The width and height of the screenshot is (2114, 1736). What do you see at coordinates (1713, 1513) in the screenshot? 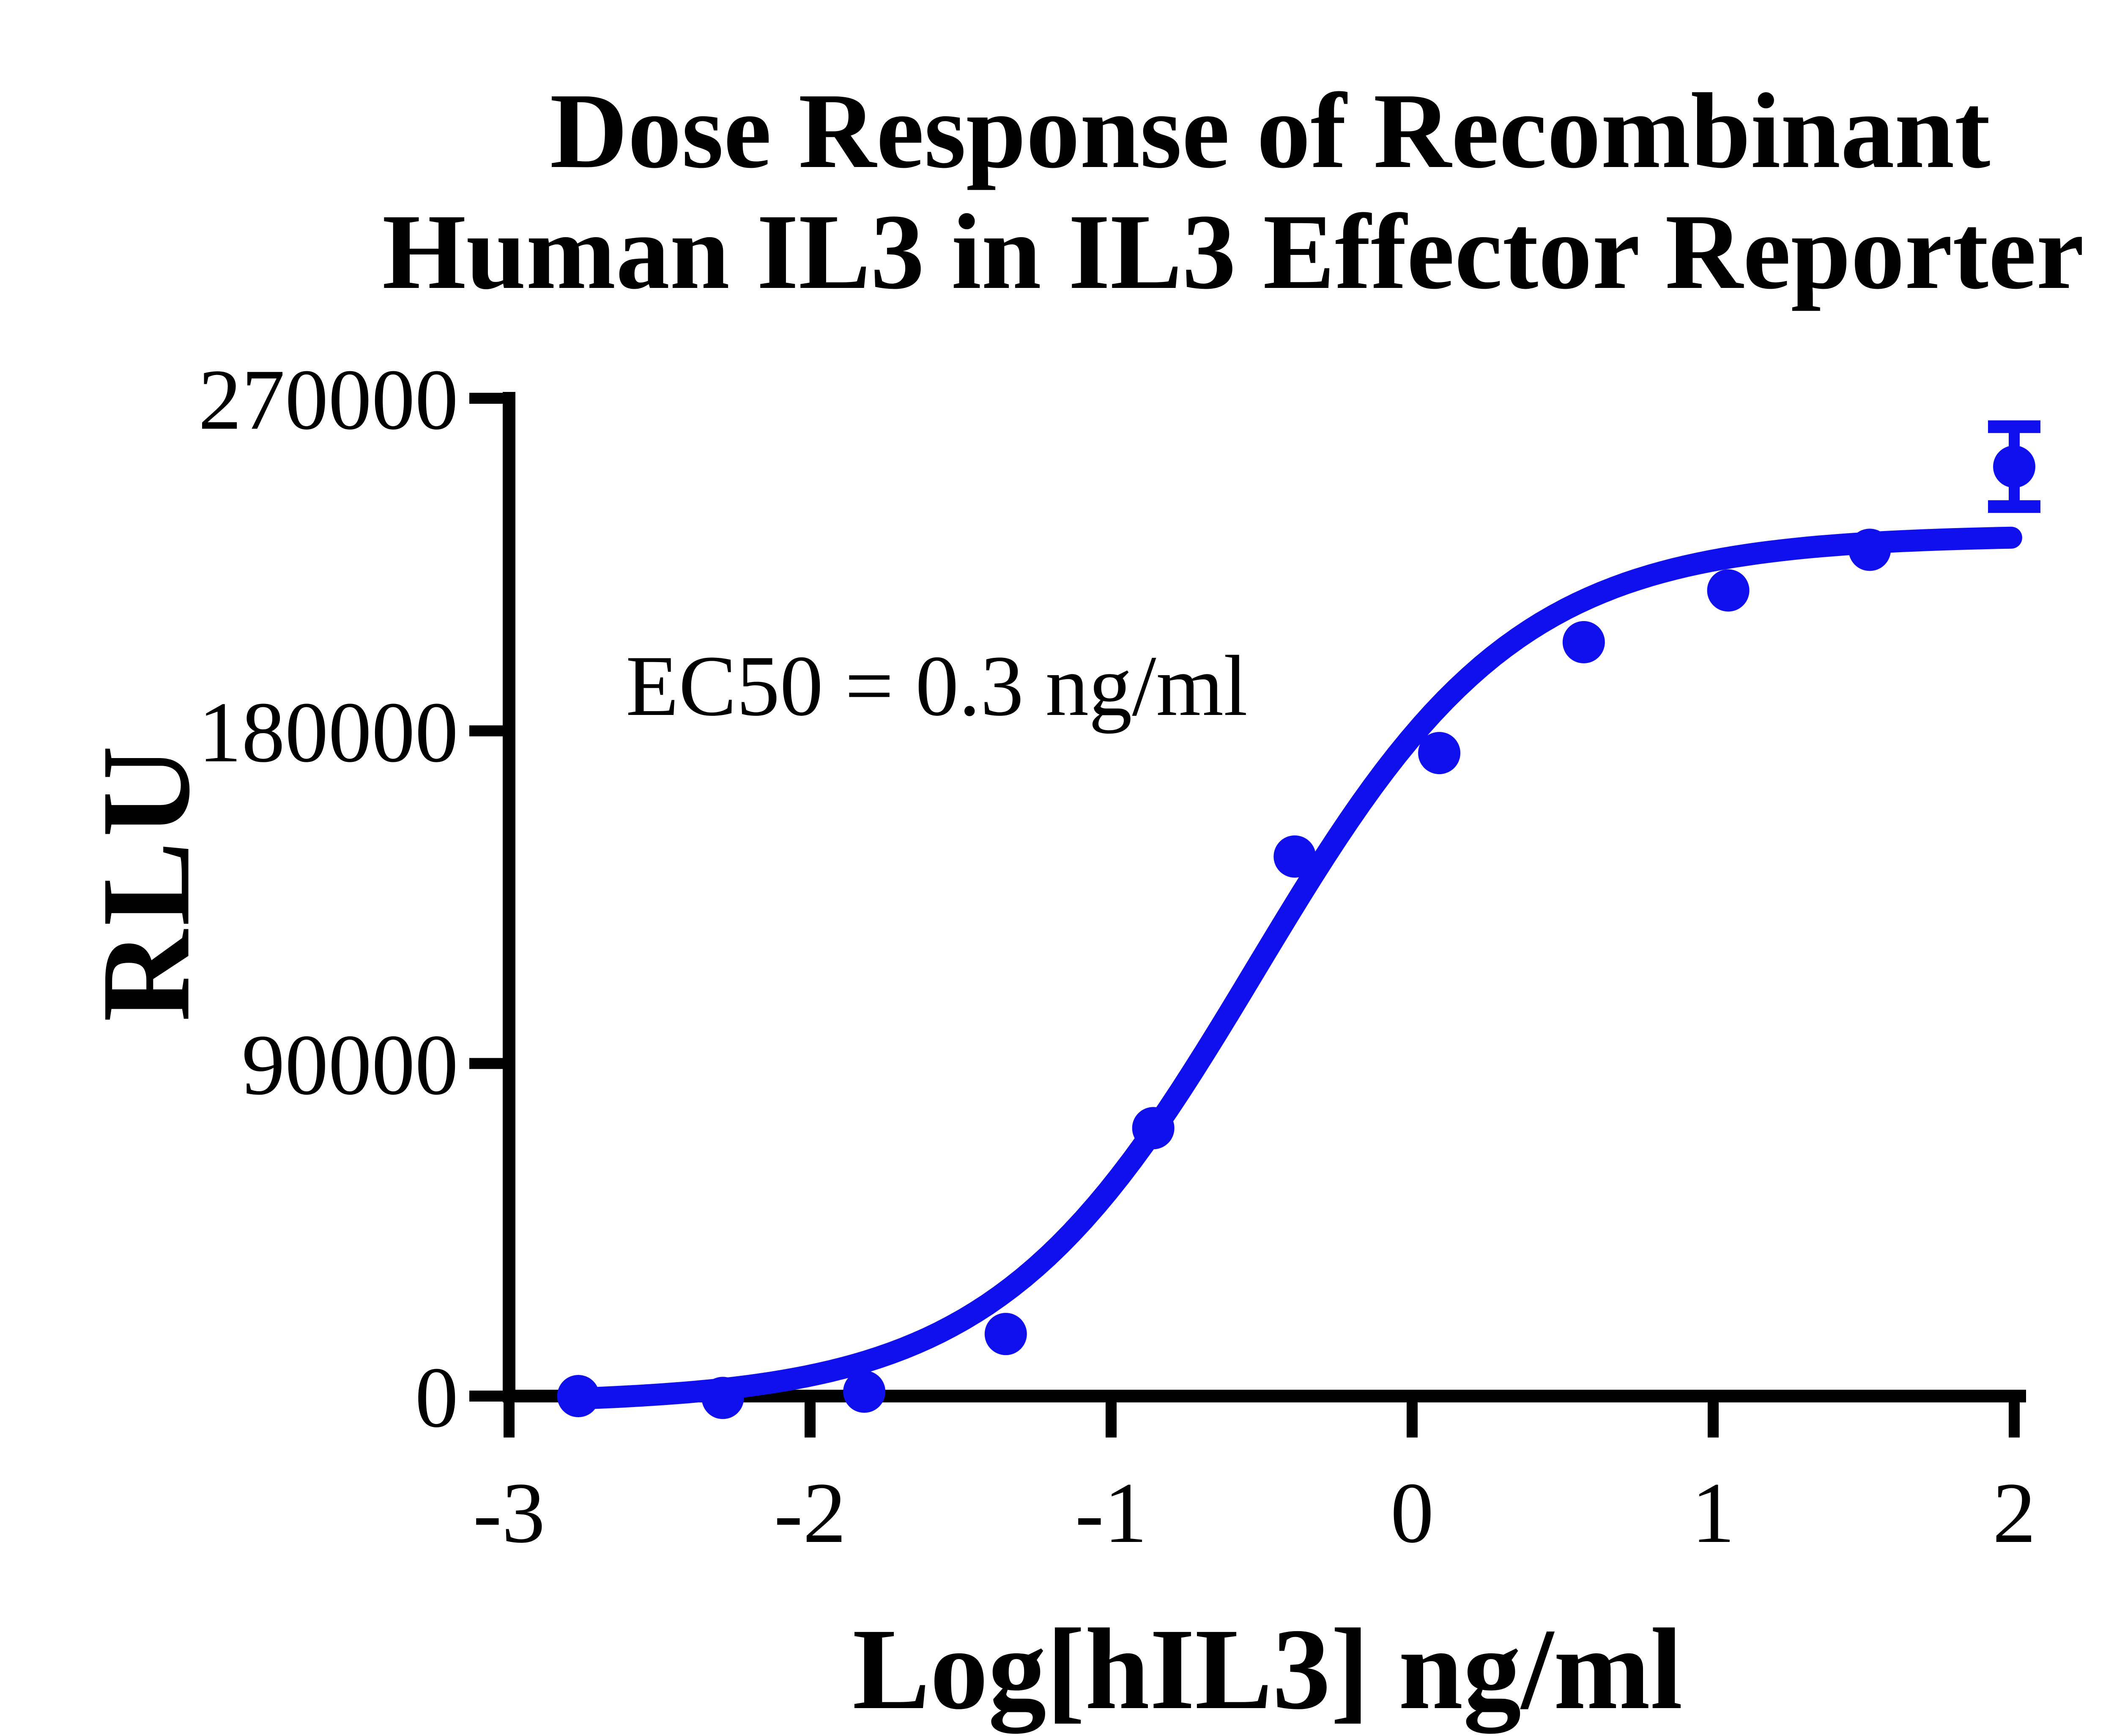
I see `x-tick-label: 1` at bounding box center [1713, 1513].